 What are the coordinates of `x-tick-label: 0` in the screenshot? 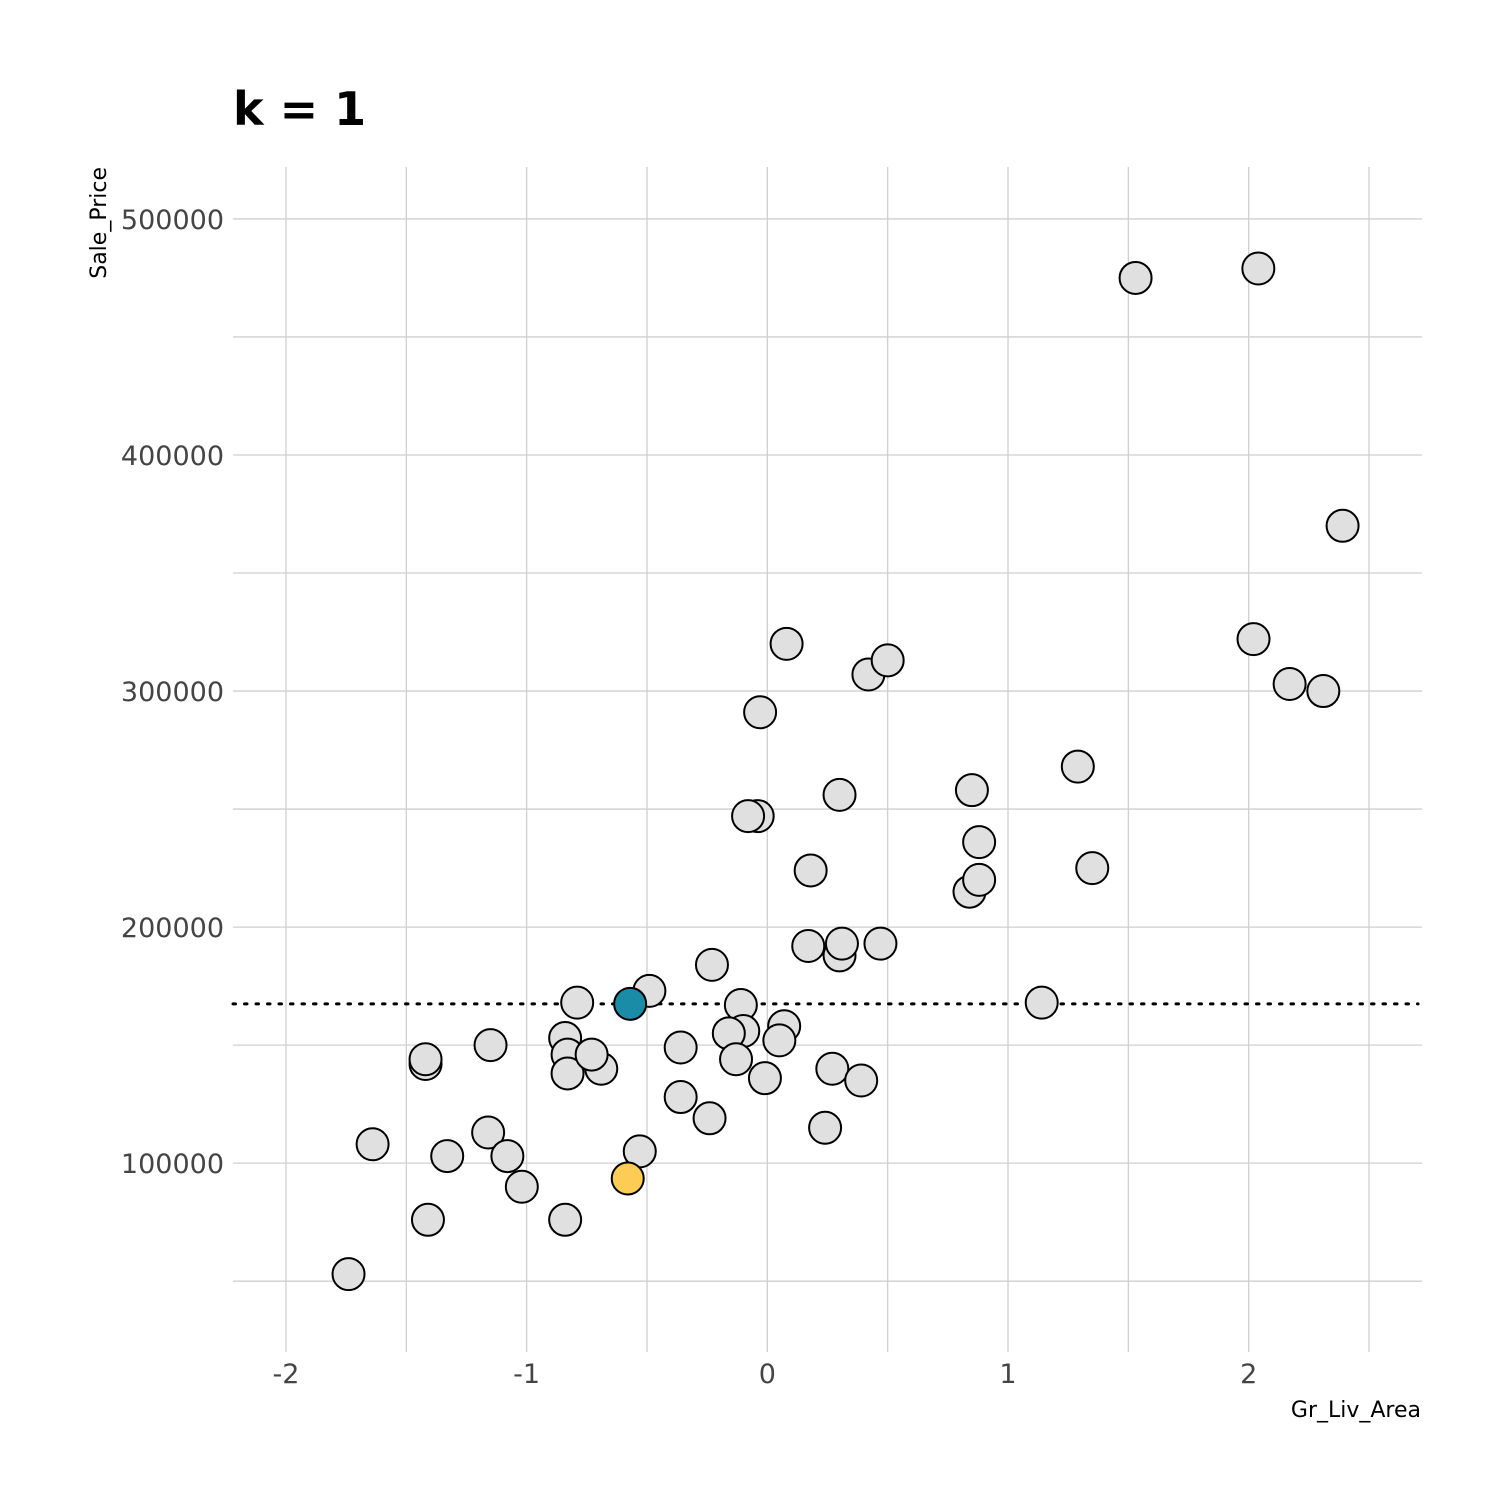 It's located at (767, 1374).